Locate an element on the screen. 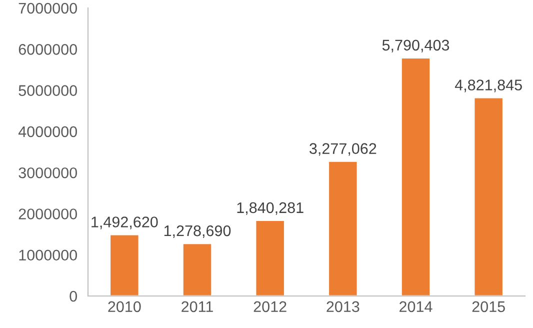 The width and height of the screenshot is (533, 328). y-tick-label: 0 is located at coordinates (73, 296).